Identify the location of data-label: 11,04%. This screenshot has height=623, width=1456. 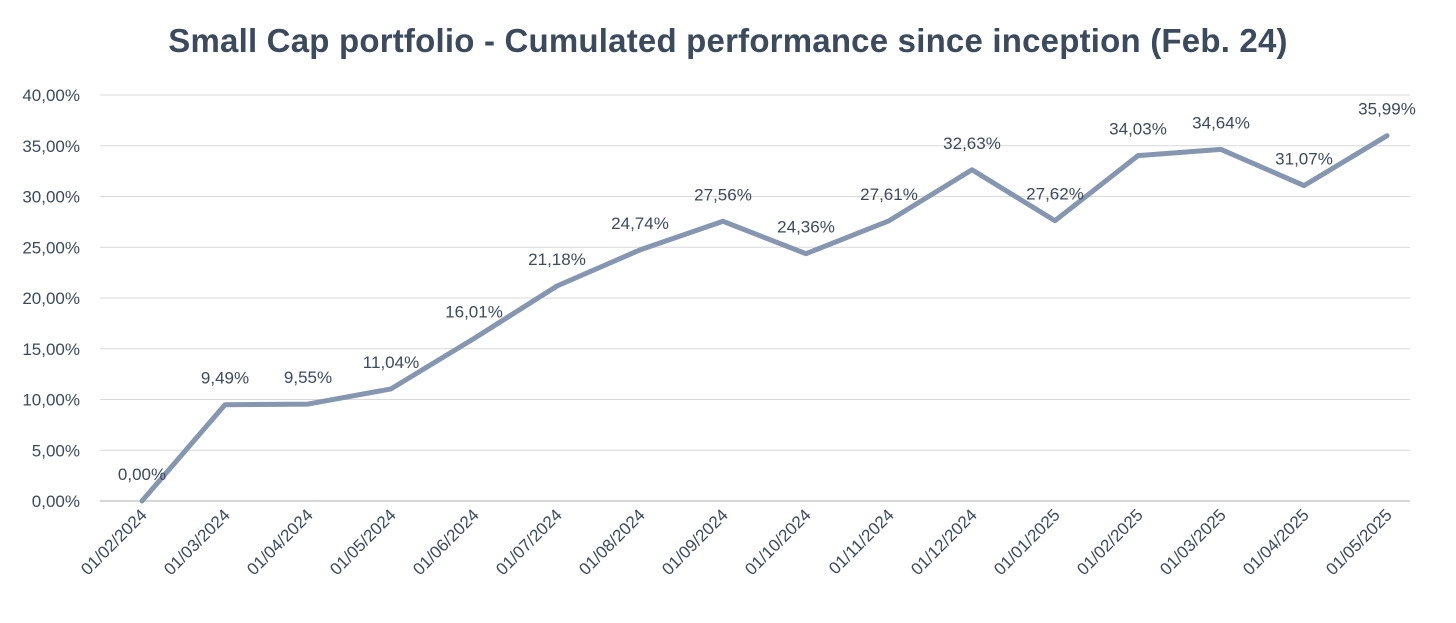
(391, 362).